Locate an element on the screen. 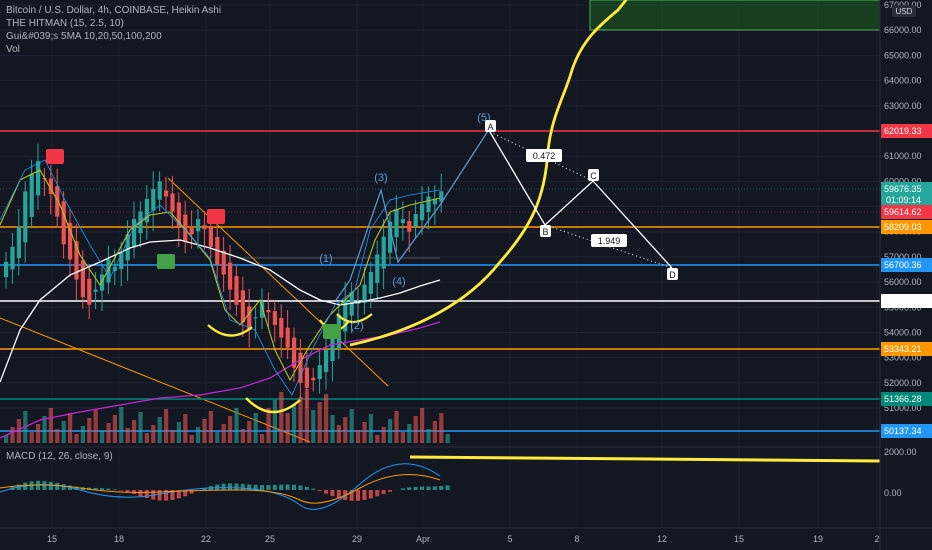  price-tick-label: 51000.00 is located at coordinates (903, 408).